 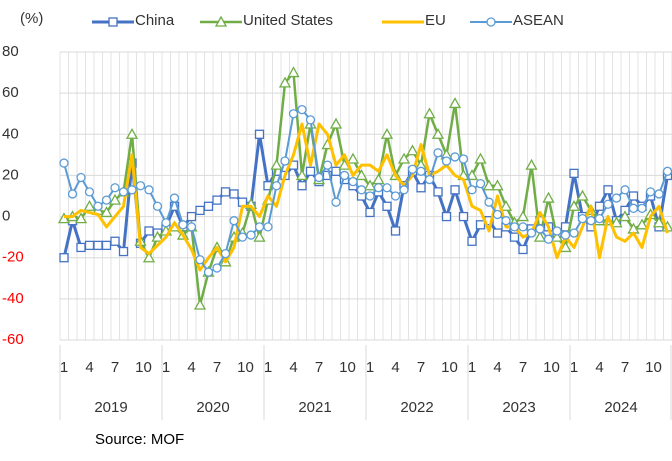 What do you see at coordinates (314, 407) in the screenshot?
I see `year-label: 2021` at bounding box center [314, 407].